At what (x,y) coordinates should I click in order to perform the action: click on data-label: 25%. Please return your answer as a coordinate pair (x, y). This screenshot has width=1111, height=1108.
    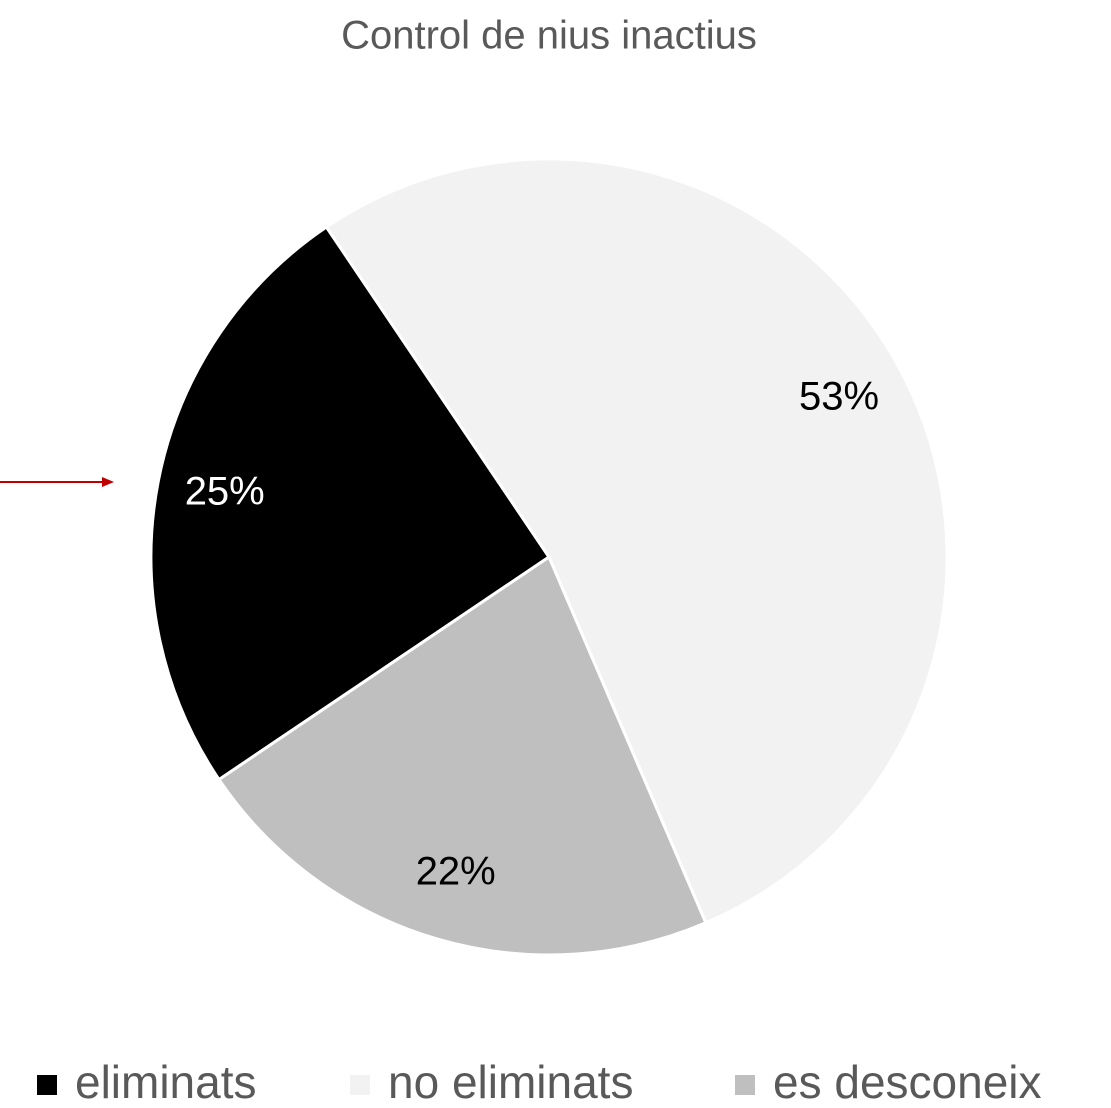
    Looking at the image, I should click on (225, 492).